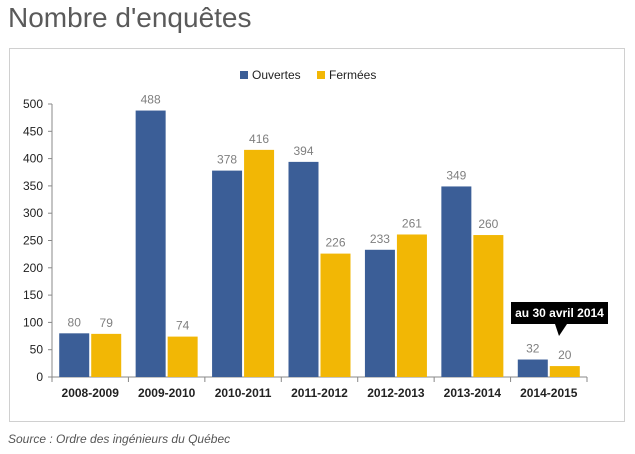  What do you see at coordinates (33, 131) in the screenshot?
I see `y-tick-label: 450` at bounding box center [33, 131].